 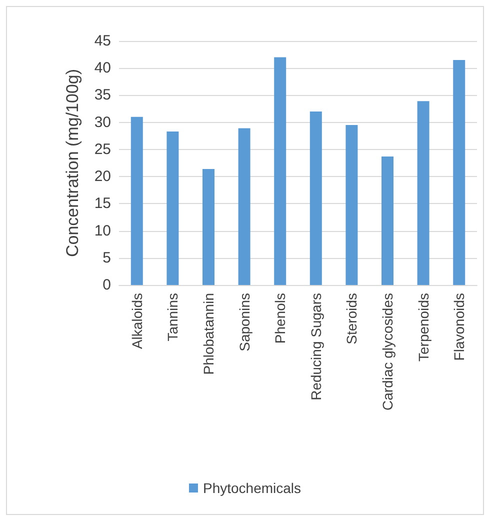 I want to click on legend-label: Phytochemicals, so click(x=252, y=488).